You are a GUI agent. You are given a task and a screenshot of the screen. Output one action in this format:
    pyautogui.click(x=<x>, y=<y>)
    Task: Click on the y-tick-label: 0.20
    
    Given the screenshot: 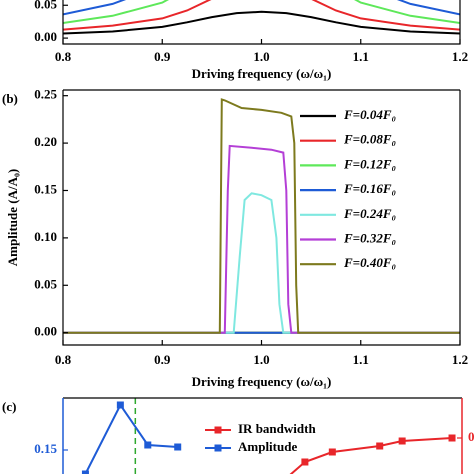 What is the action you would take?
    pyautogui.click(x=45, y=141)
    